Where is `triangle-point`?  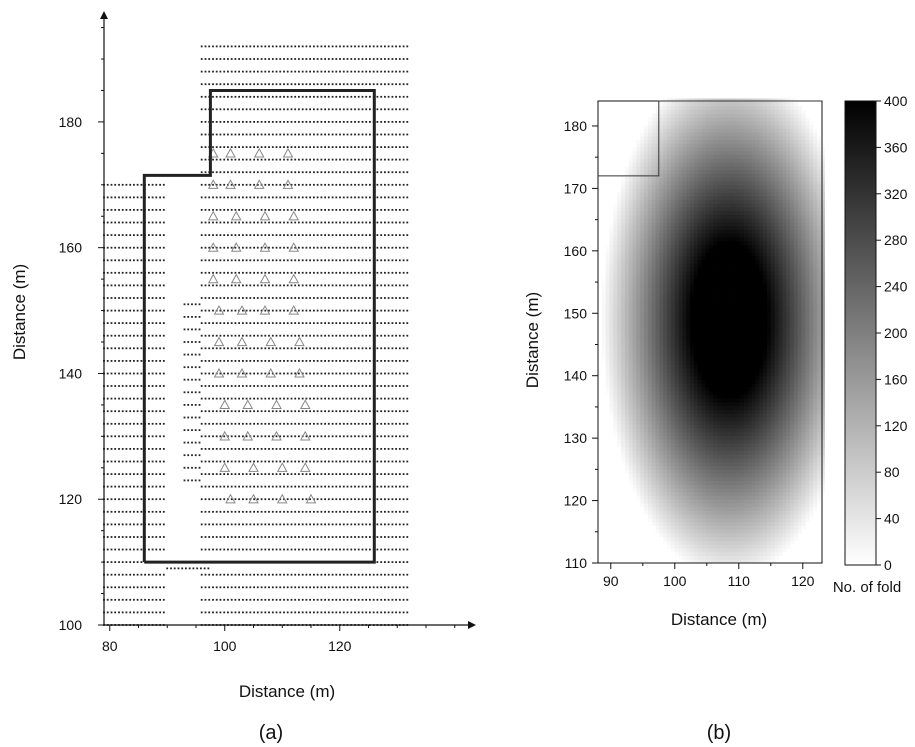 triangle-point is located at coordinates (225, 404).